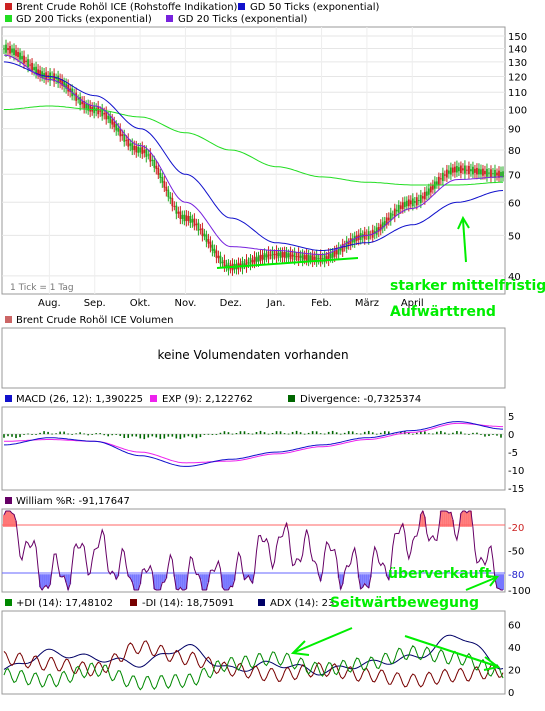  Describe the element at coordinates (514, 151) in the screenshot. I see `price-y-tick: 80` at that location.